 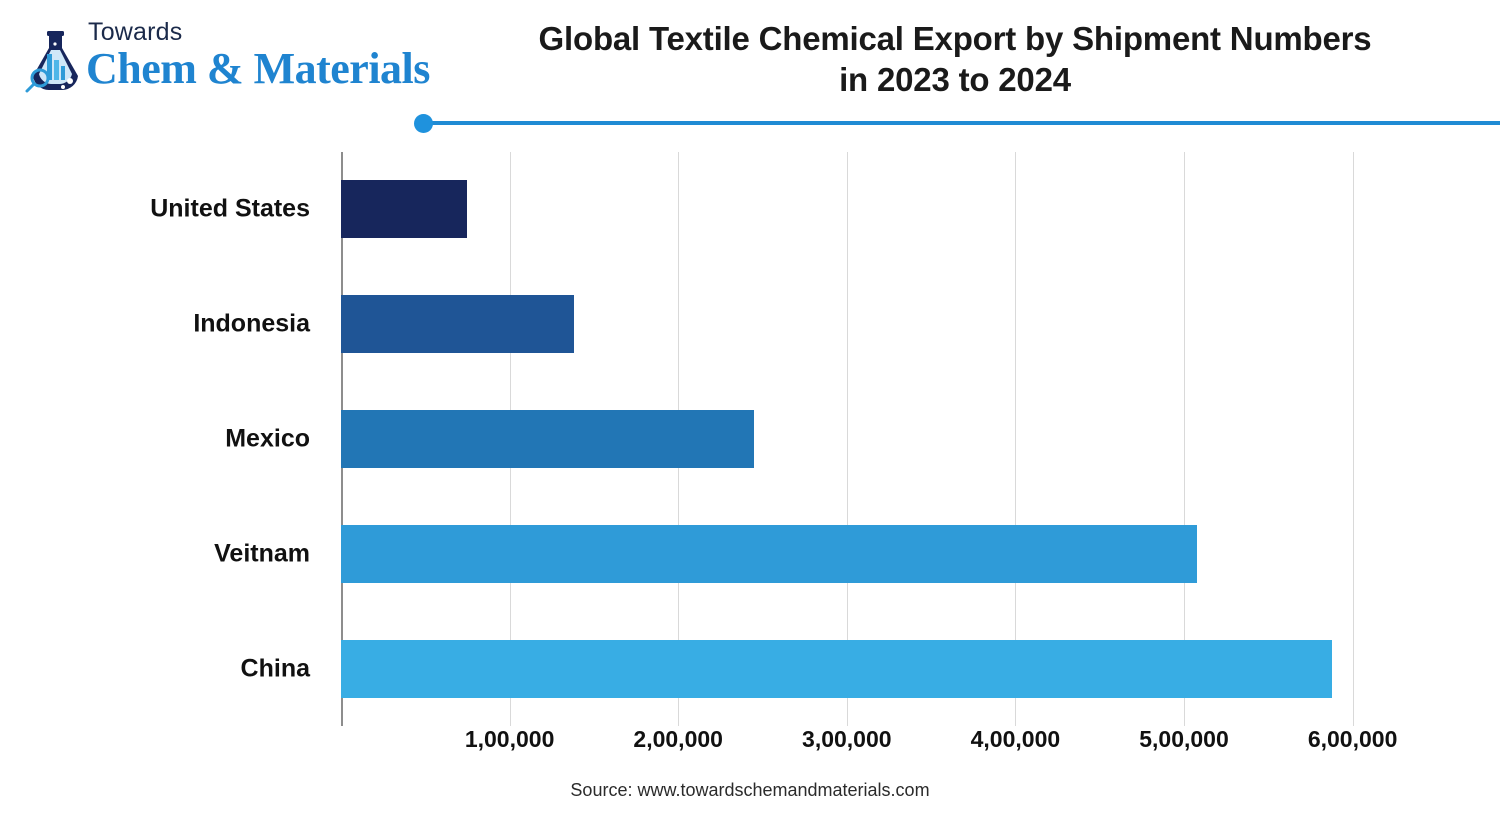 I want to click on bar-row: United States, so click(x=750, y=209).